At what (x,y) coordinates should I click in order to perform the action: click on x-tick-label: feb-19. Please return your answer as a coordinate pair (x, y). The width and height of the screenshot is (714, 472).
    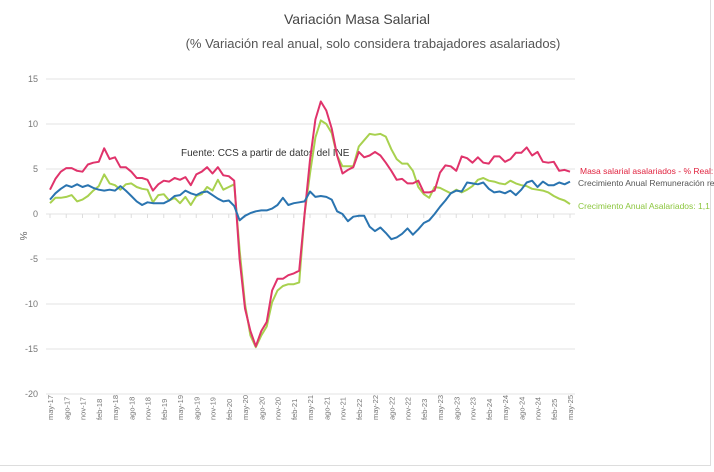
    Looking at the image, I should click on (164, 409).